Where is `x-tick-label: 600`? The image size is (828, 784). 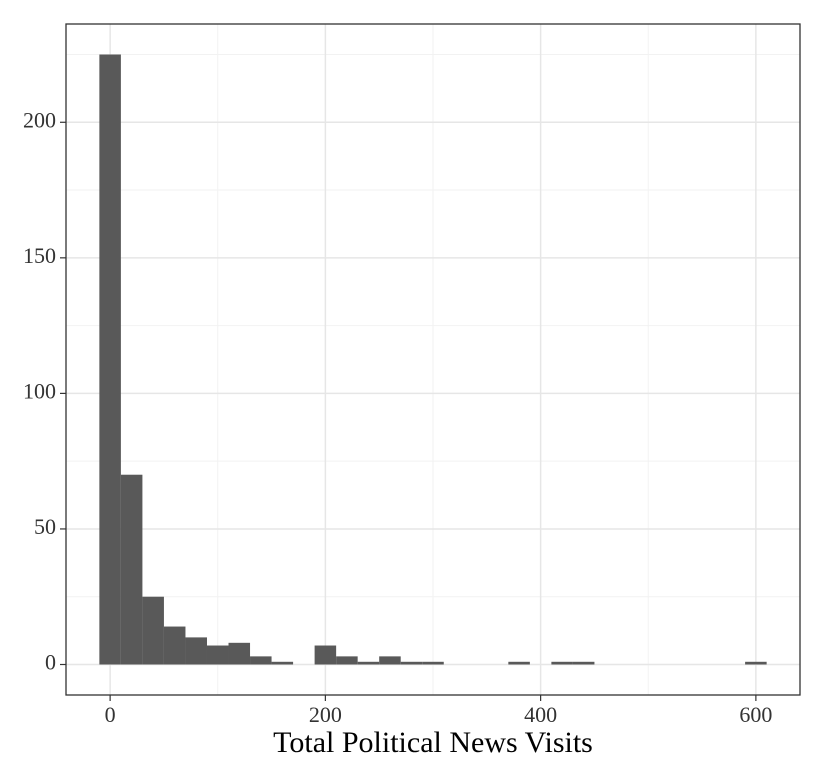 x-tick-label: 600 is located at coordinates (755, 714).